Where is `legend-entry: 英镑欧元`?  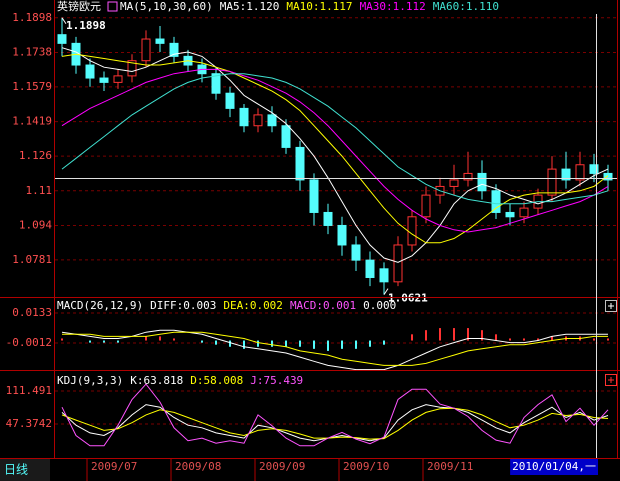
legend-entry: 英镑欧元 is located at coordinates (79, 6).